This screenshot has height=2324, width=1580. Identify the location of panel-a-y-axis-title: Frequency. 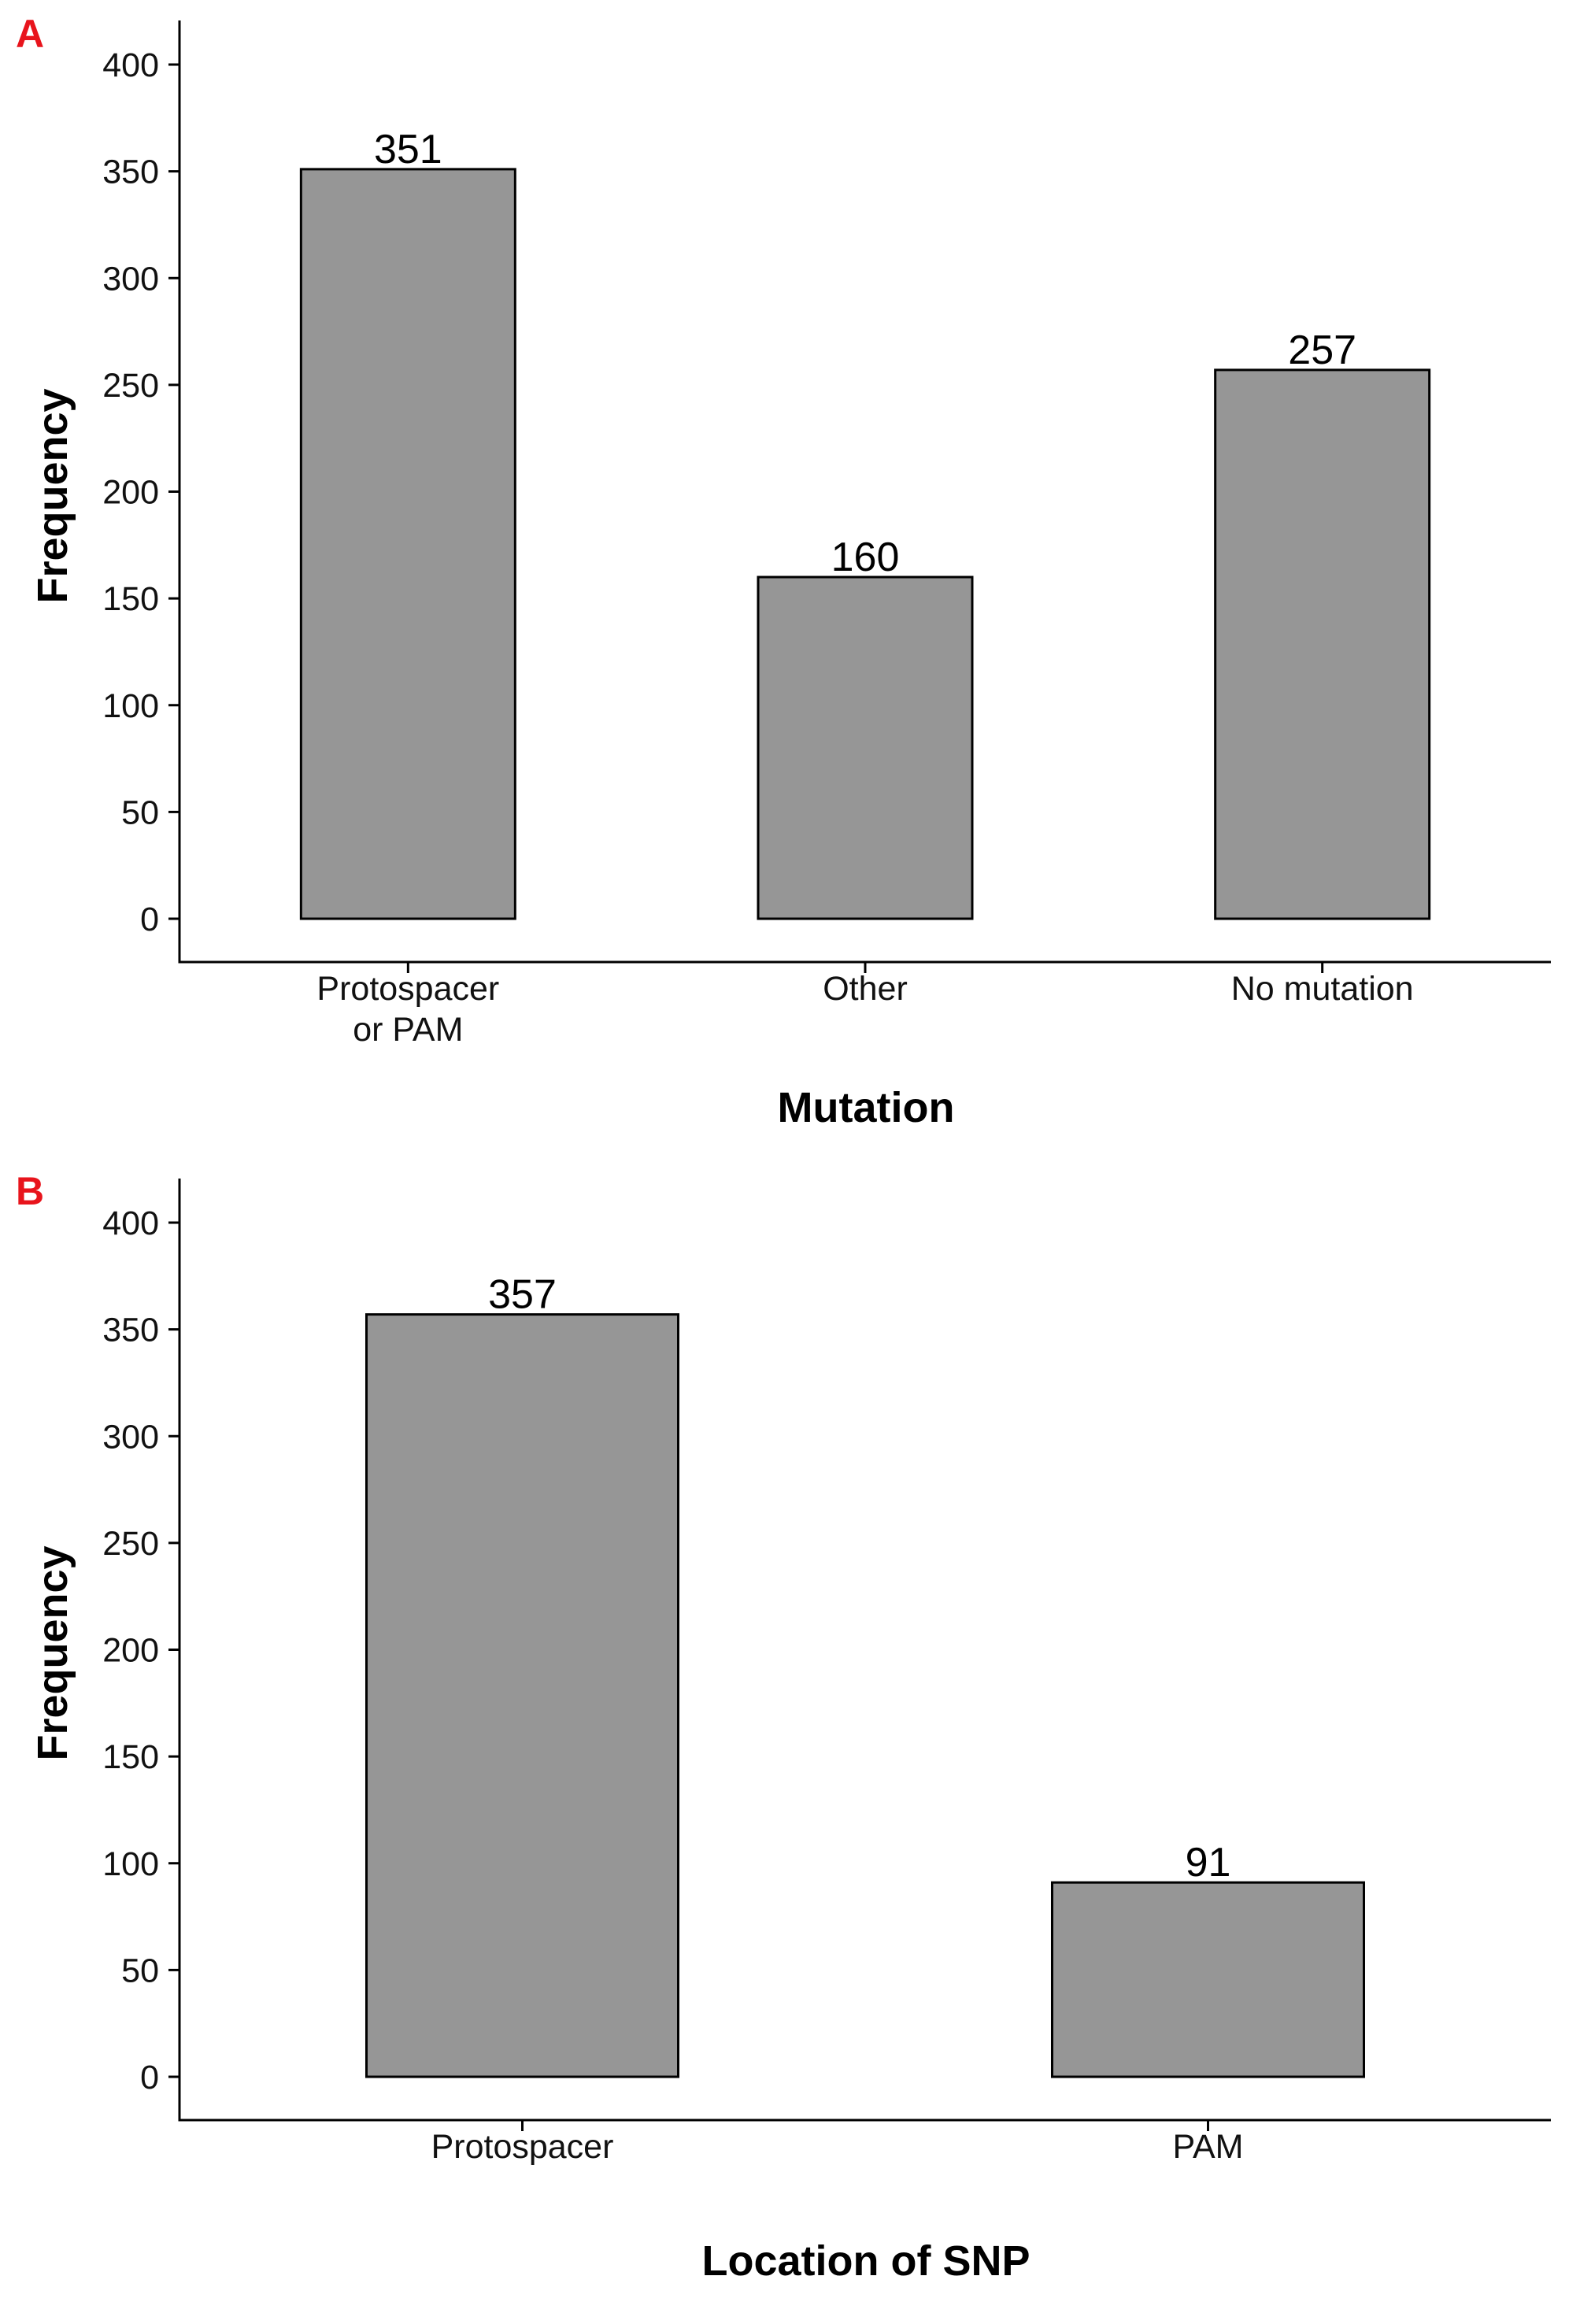
(52, 495).